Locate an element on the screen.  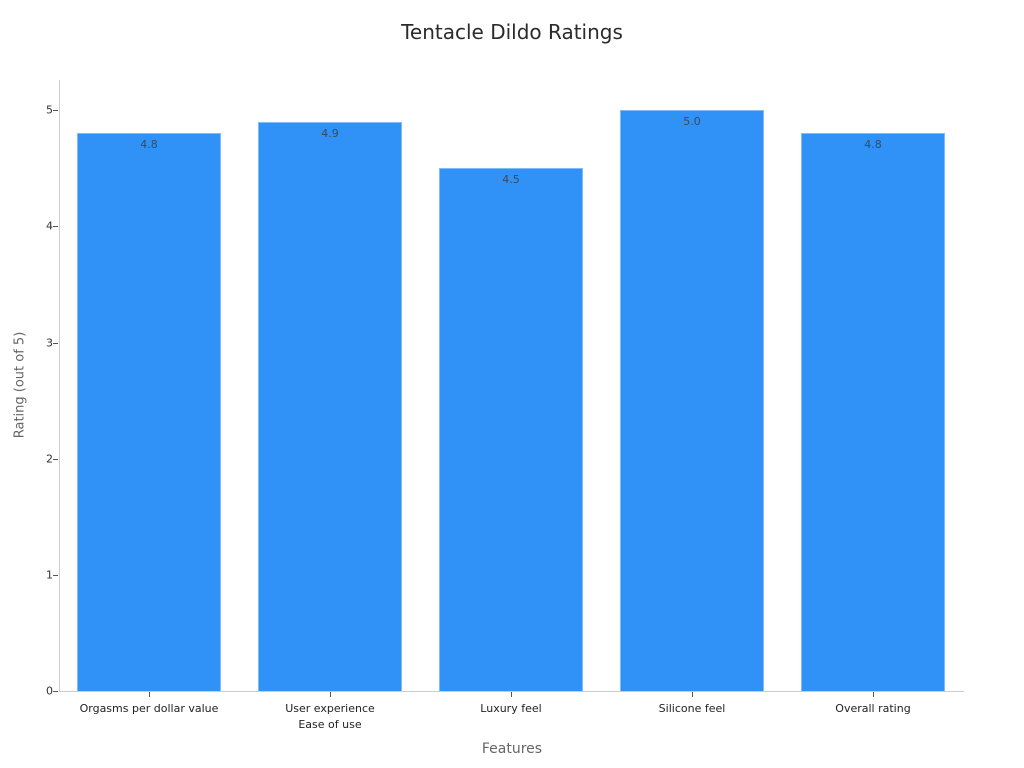
y-tick-label: 1 is located at coordinates (49, 575).